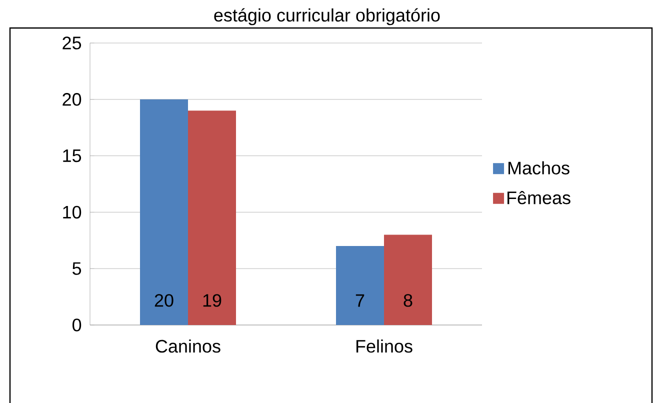 This screenshot has width=654, height=403. Describe the element at coordinates (384, 346) in the screenshot. I see `x-tick-label: Felinos` at that location.